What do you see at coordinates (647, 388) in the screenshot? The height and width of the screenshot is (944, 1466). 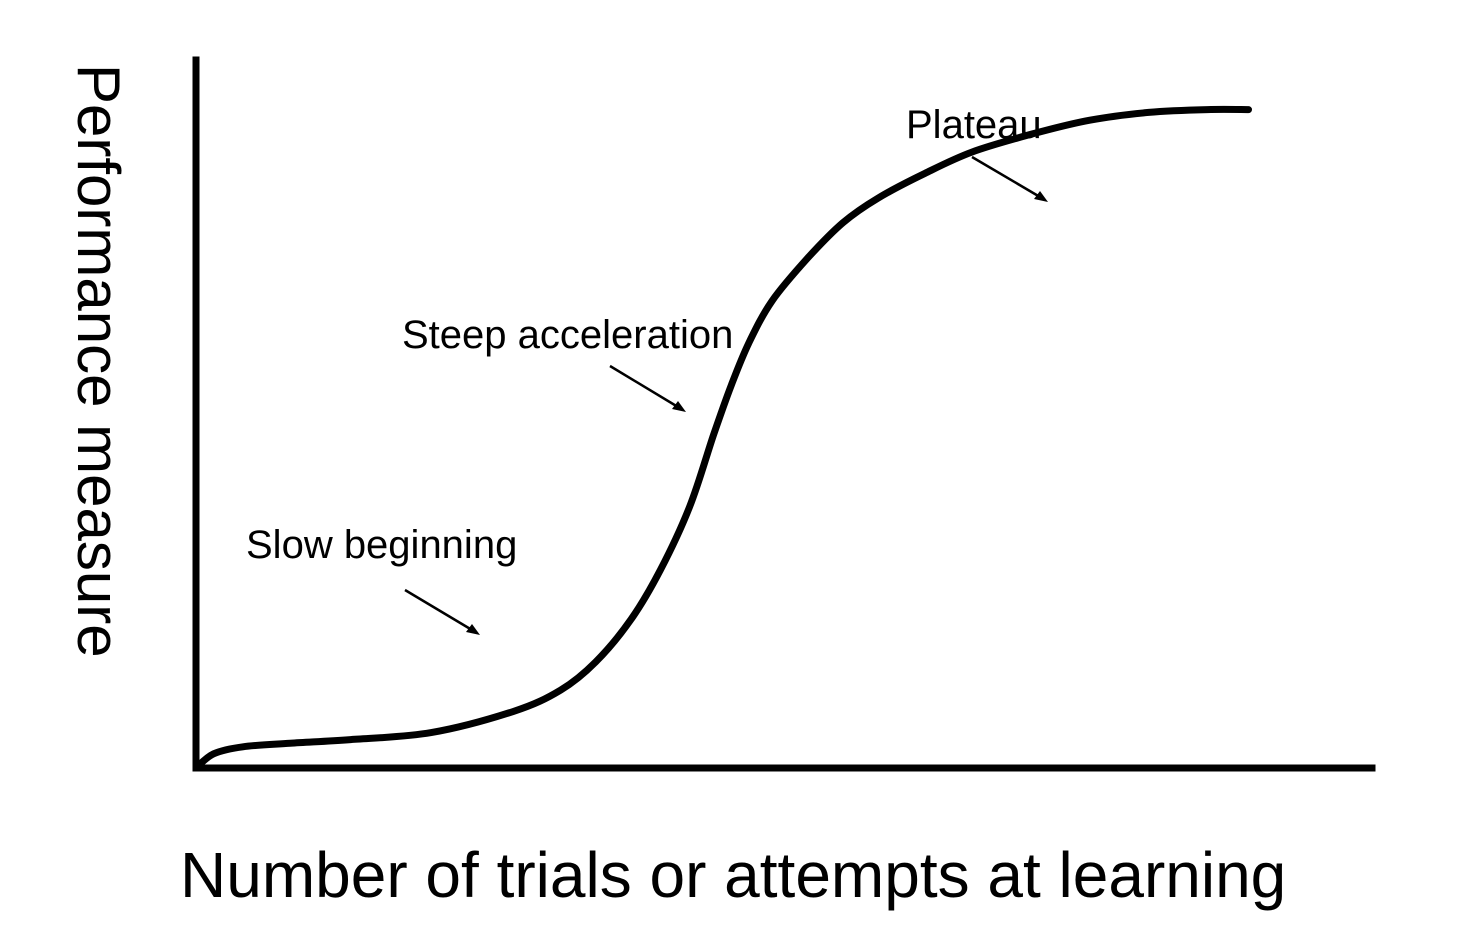 I see `arrow-steep-acceleration` at bounding box center [647, 388].